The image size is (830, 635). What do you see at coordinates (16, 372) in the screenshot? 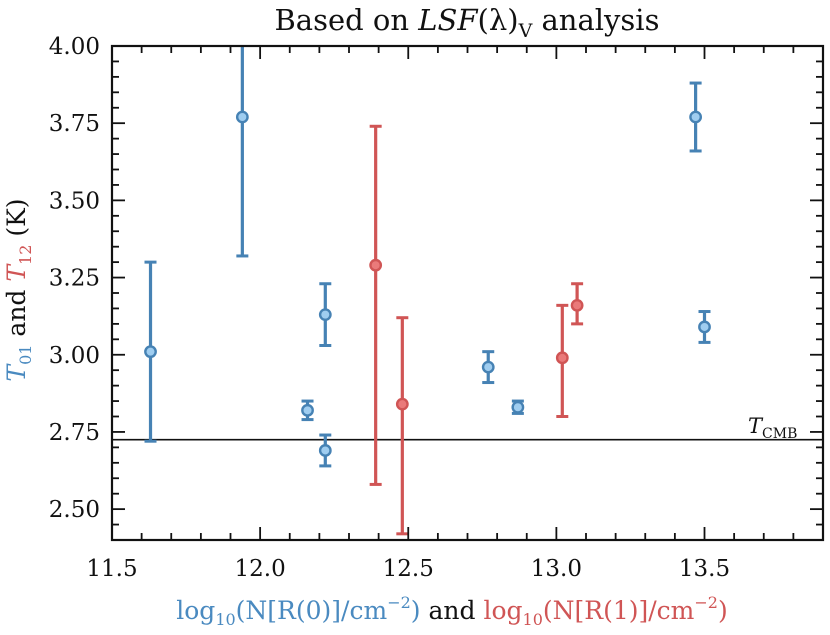
I see `y-label-t01: T` at bounding box center [16, 372].